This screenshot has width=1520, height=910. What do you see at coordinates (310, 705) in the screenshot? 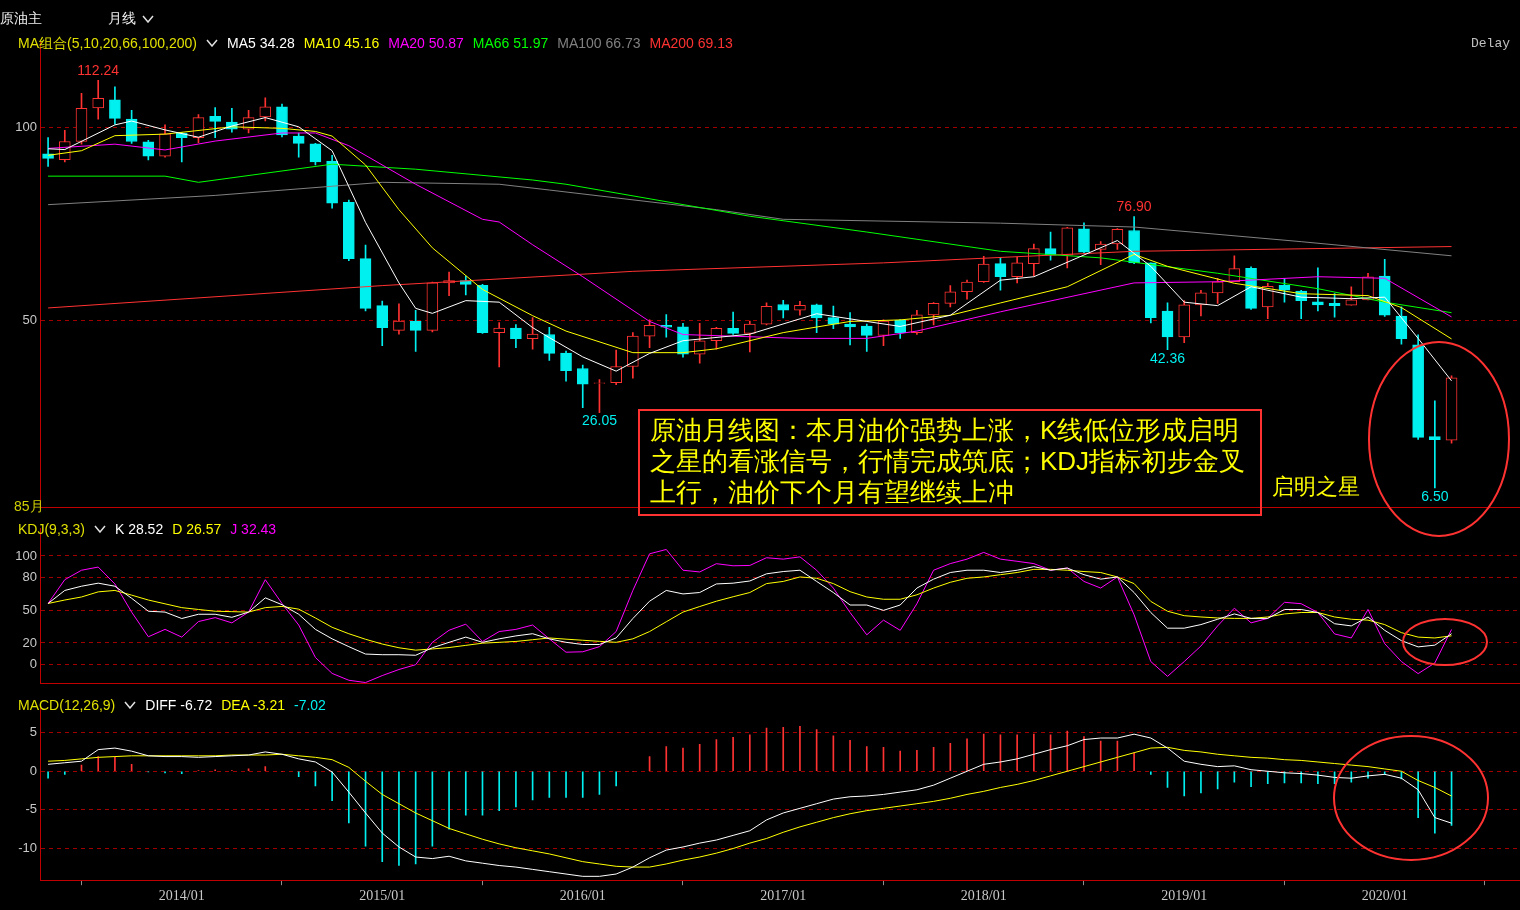
I see `text: -7.02` at bounding box center [310, 705].